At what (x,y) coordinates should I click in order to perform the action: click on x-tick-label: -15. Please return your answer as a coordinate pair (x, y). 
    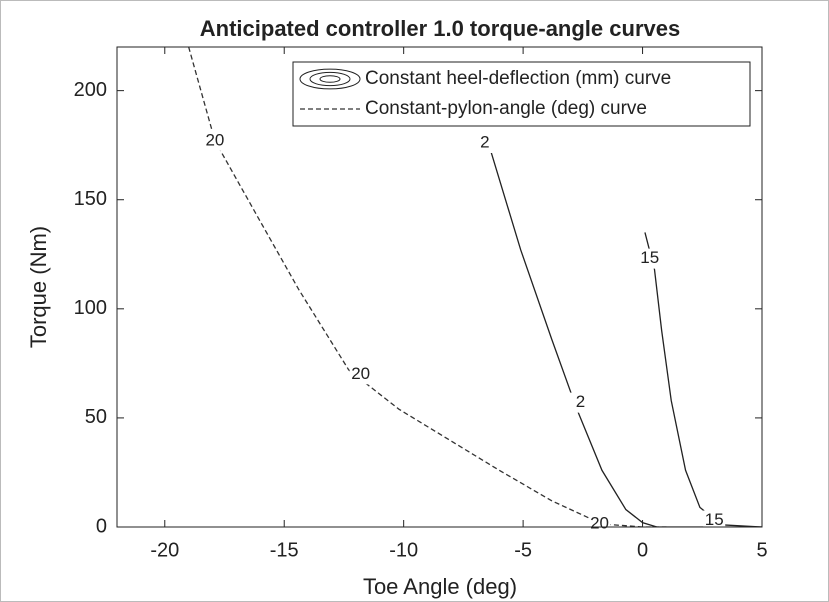
    Looking at the image, I should click on (284, 550).